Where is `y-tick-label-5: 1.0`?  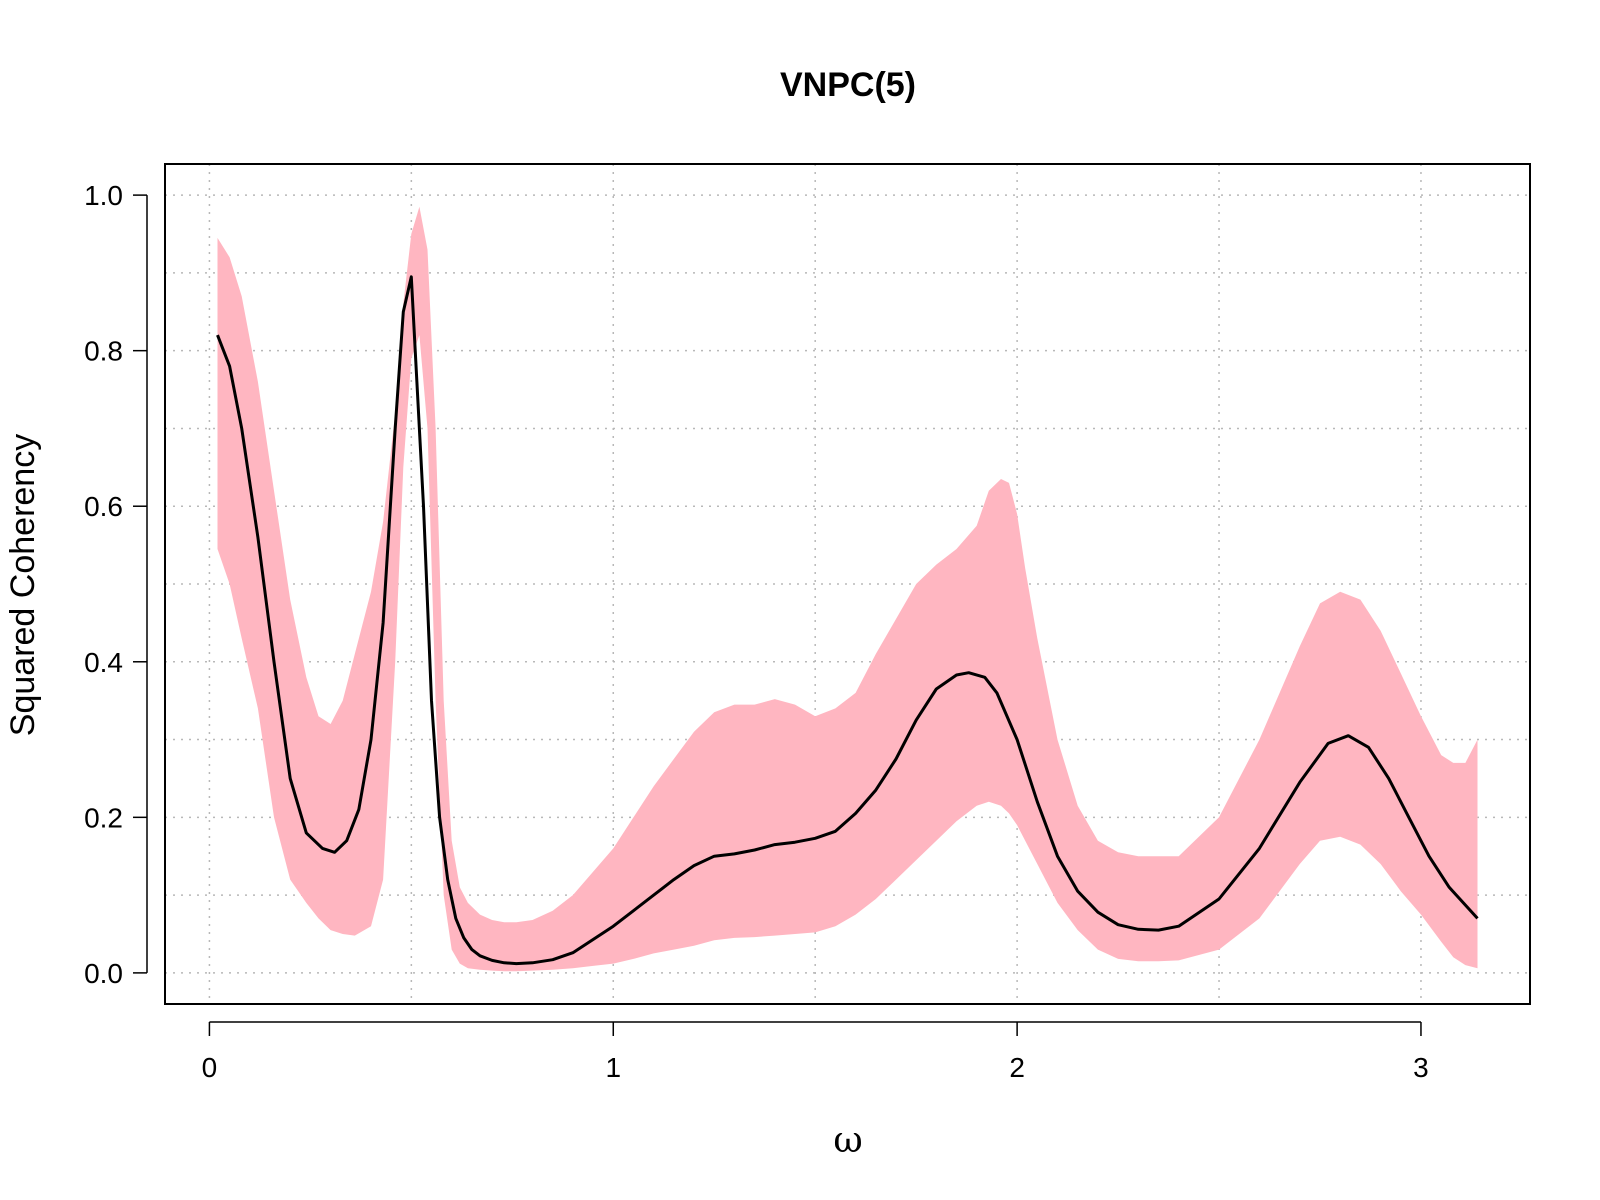
y-tick-label-5: 1.0 is located at coordinates (103, 195).